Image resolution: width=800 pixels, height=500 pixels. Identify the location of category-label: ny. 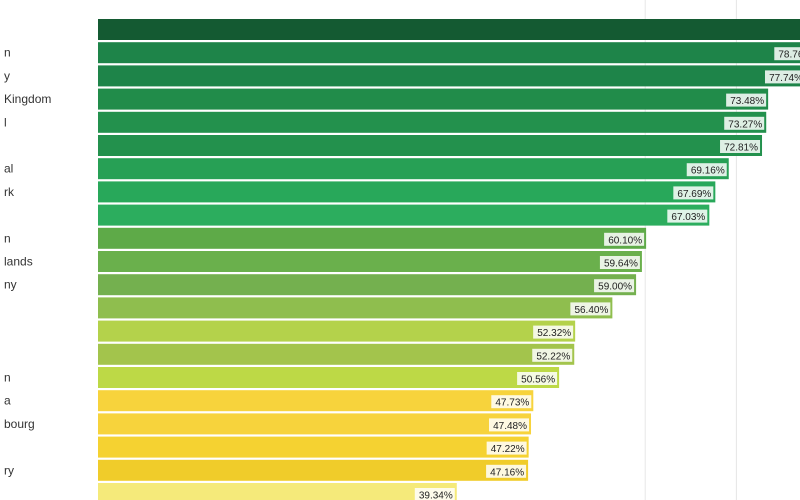
(10, 285).